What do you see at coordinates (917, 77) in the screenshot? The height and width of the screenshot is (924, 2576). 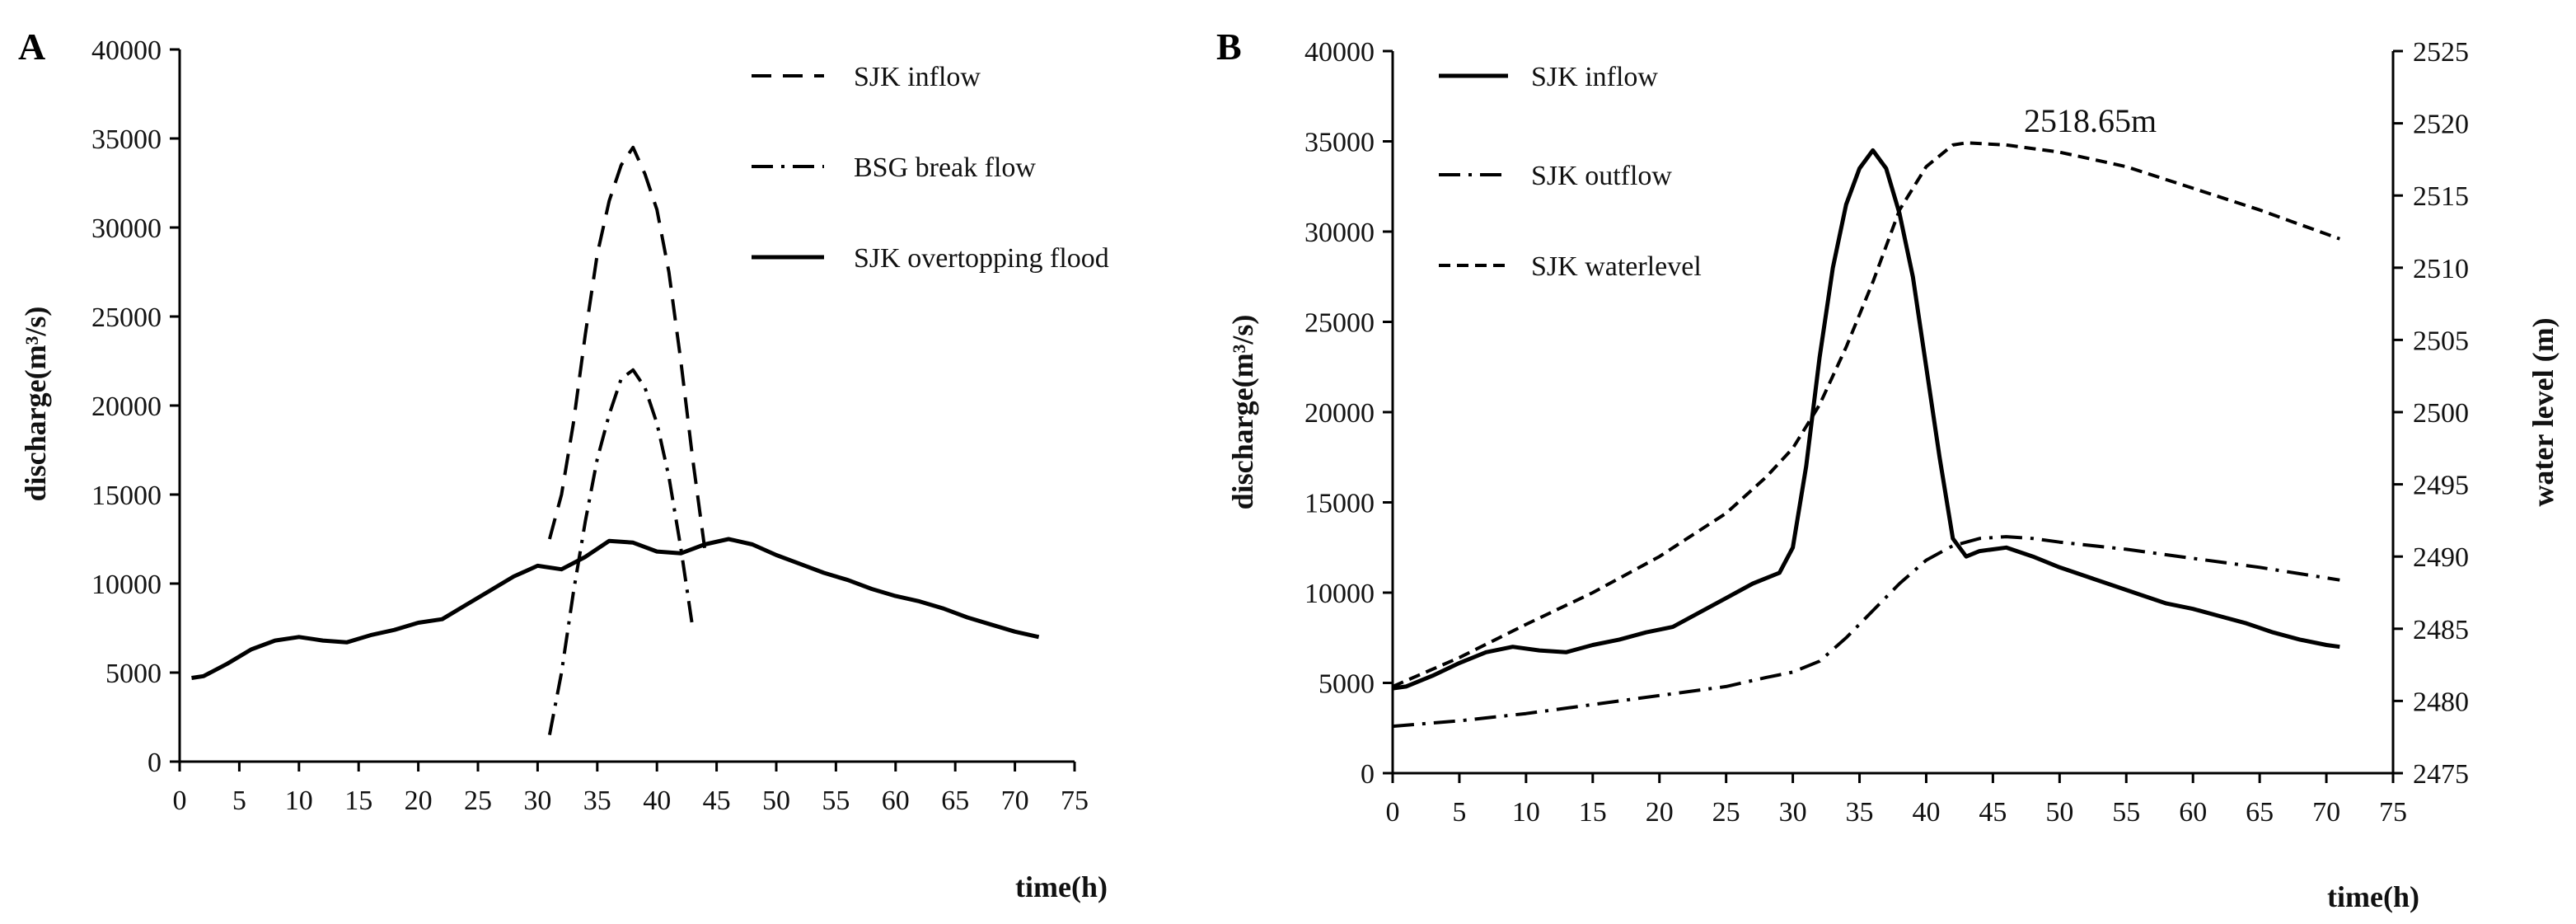 I see `legend-label-sjk-inflow: SJK inflow` at bounding box center [917, 77].